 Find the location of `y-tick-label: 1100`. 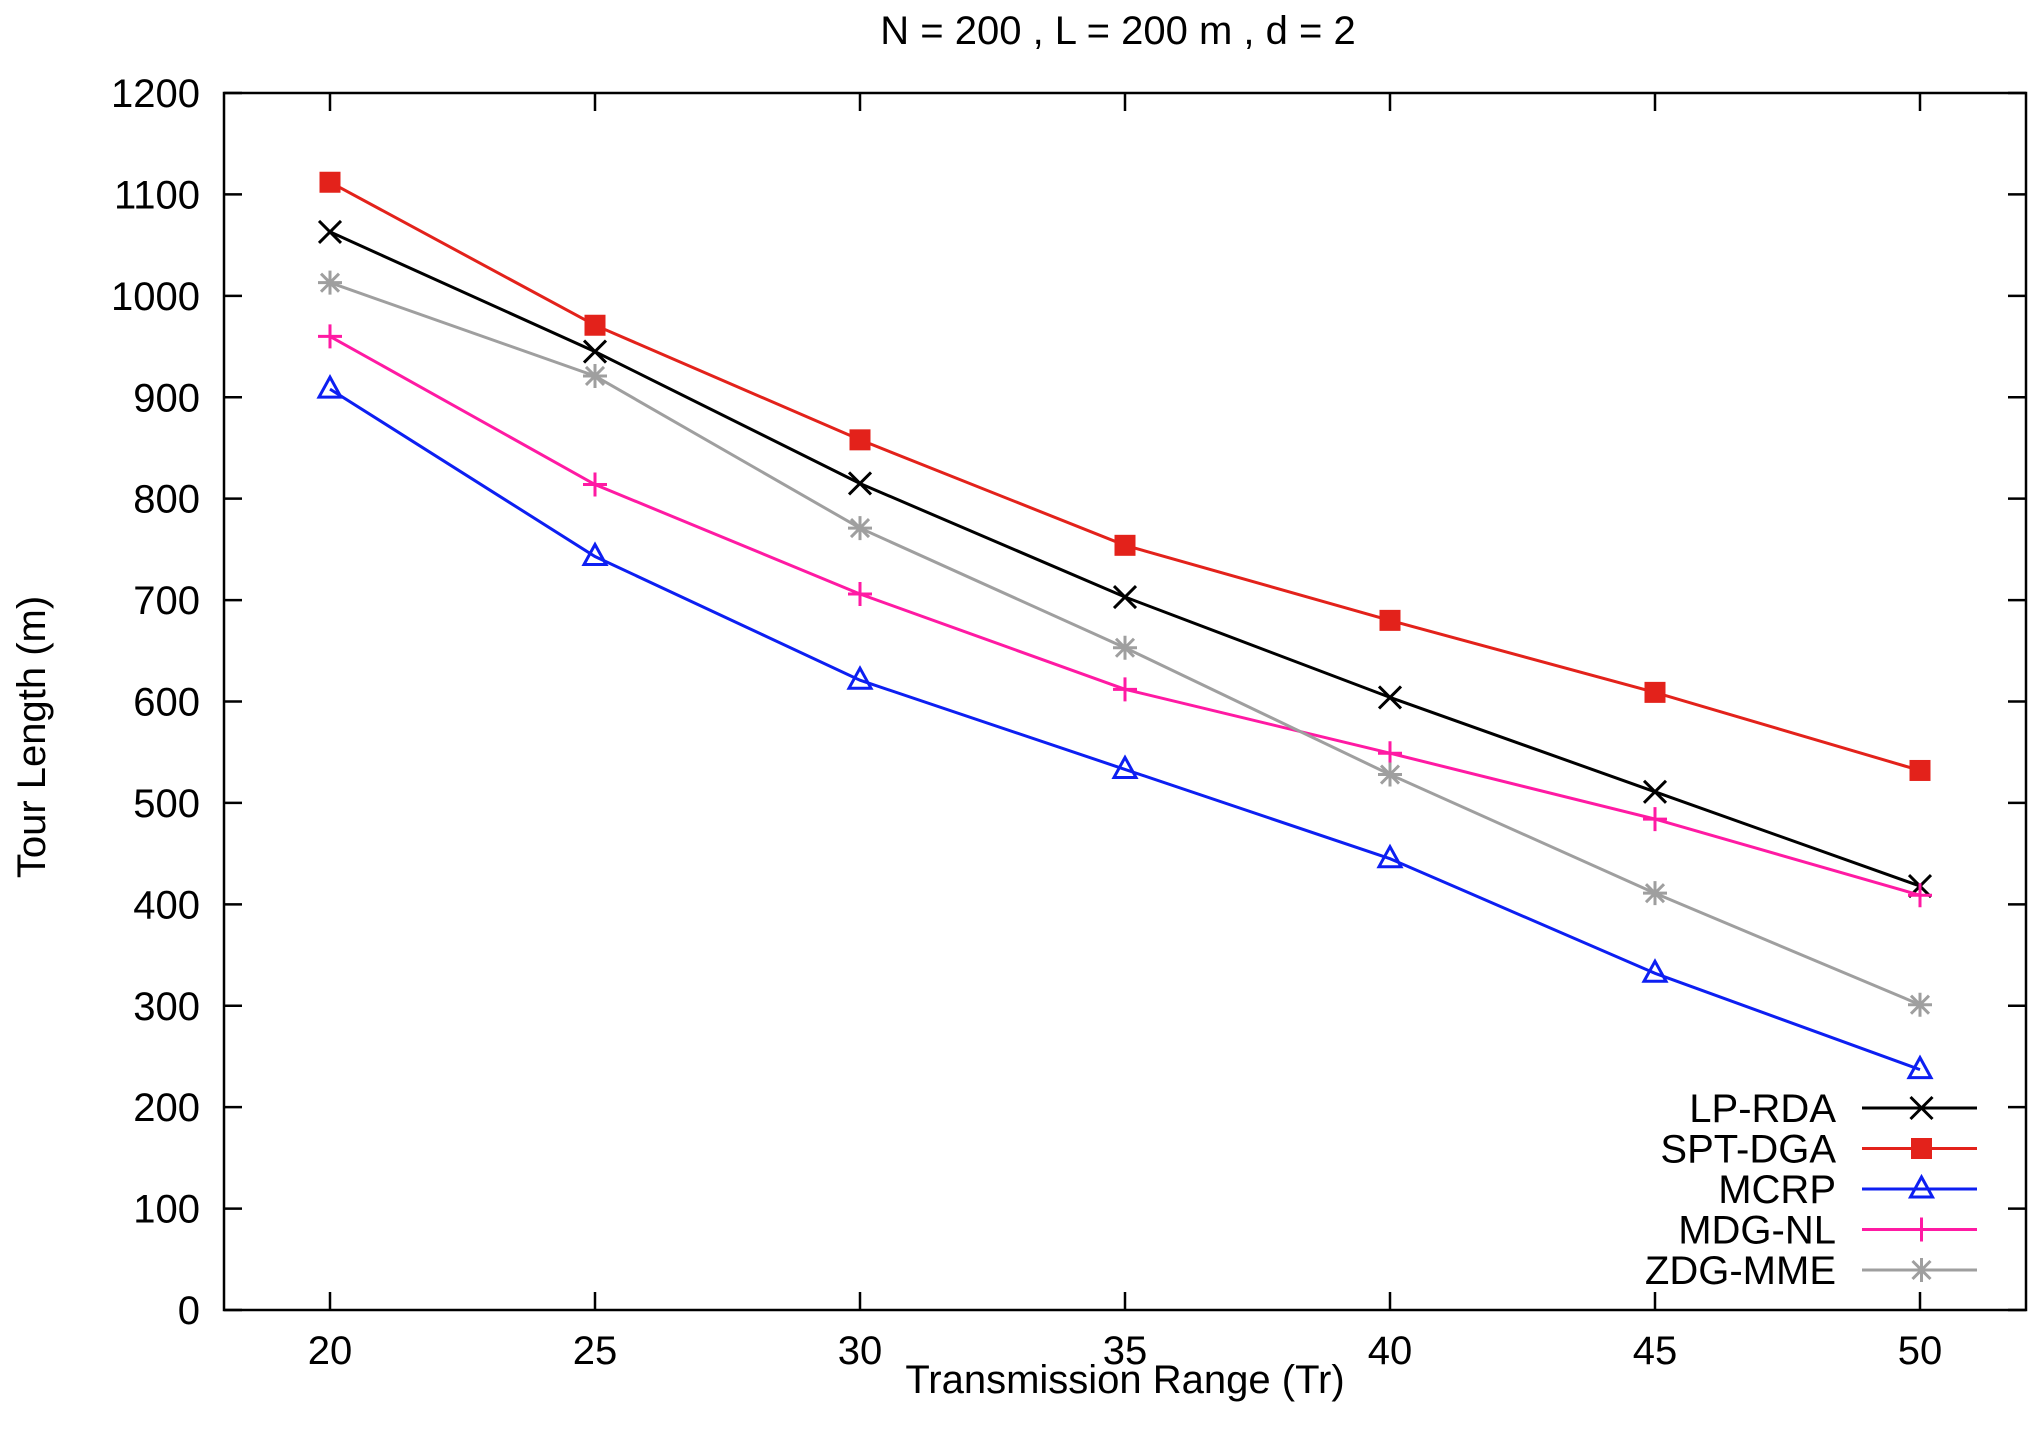

y-tick-label: 1100 is located at coordinates (157, 195).